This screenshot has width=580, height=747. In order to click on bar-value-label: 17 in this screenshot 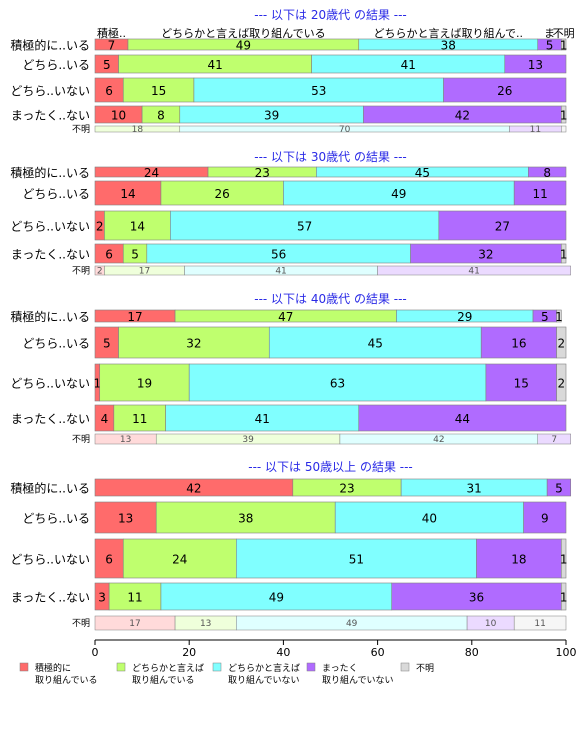, I will do `click(134, 317)`.